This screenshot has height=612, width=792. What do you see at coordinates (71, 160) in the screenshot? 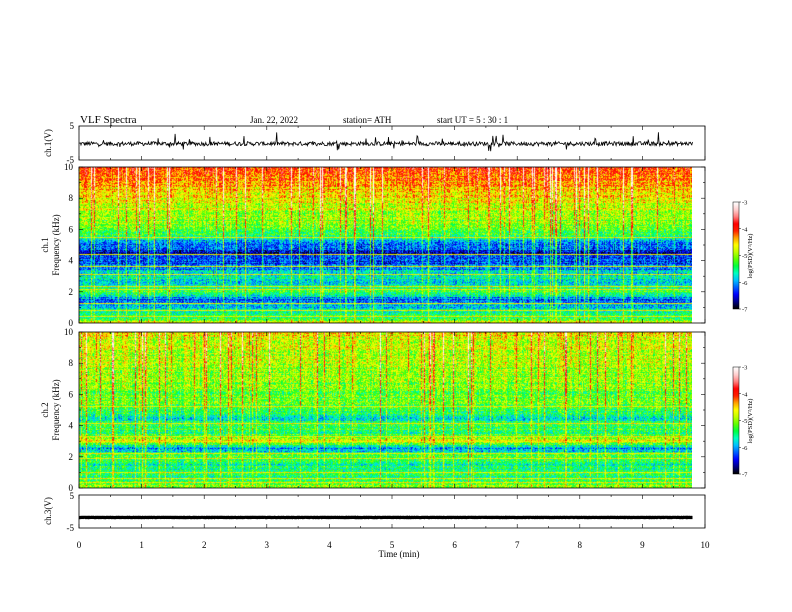
I see `ch1-ytick-bottom: -5` at bounding box center [71, 160].